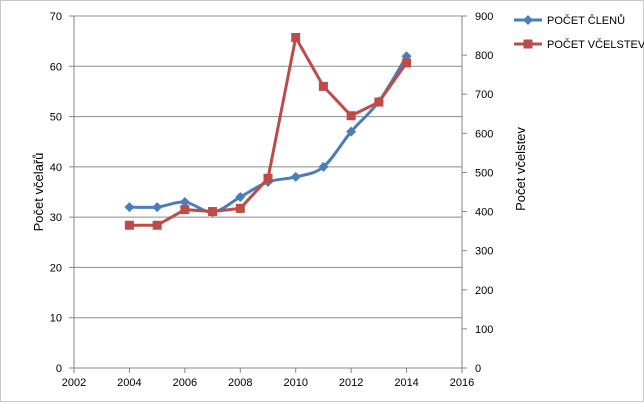 This screenshot has height=403, width=644. I want to click on y-right-tick-label: 600, so click(484, 134).